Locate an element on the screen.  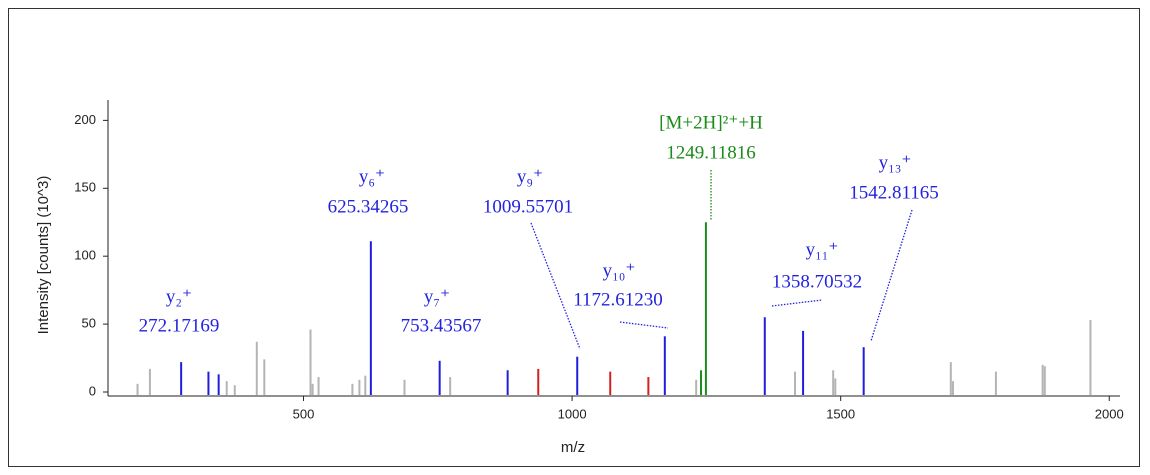
x-tick-label: 1000 is located at coordinates (572, 413).